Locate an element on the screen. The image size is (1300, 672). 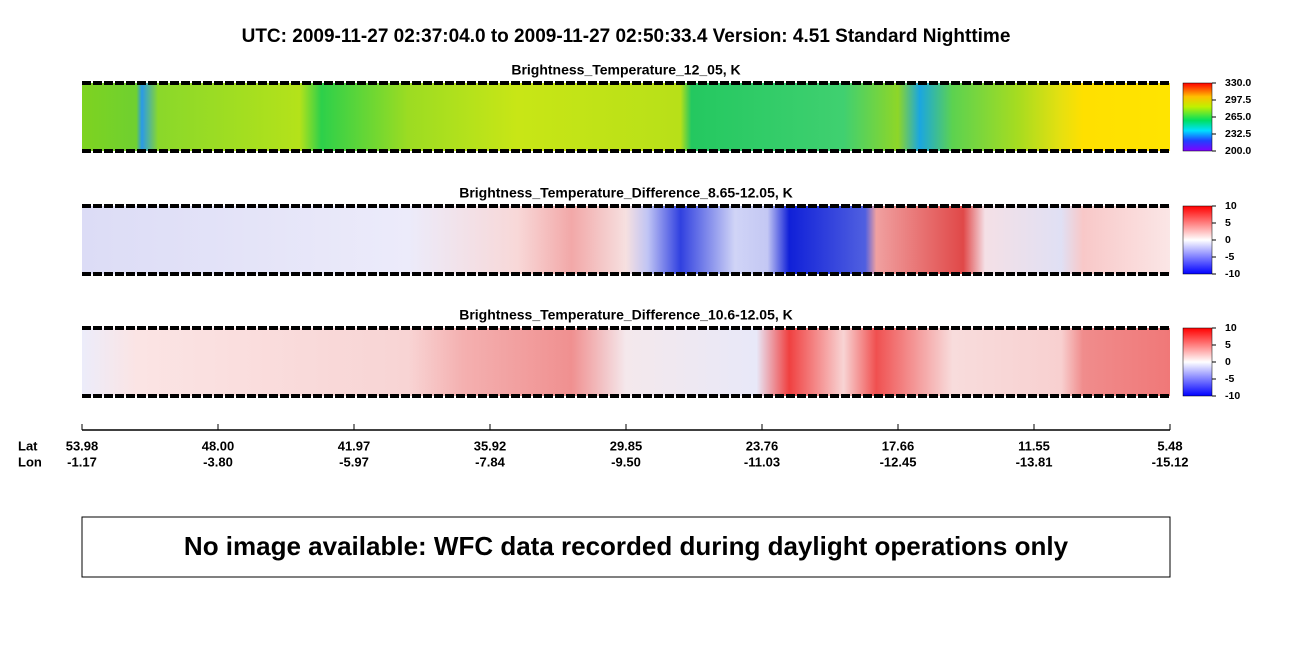
lat-tick-label: 35.92 is located at coordinates (490, 445).